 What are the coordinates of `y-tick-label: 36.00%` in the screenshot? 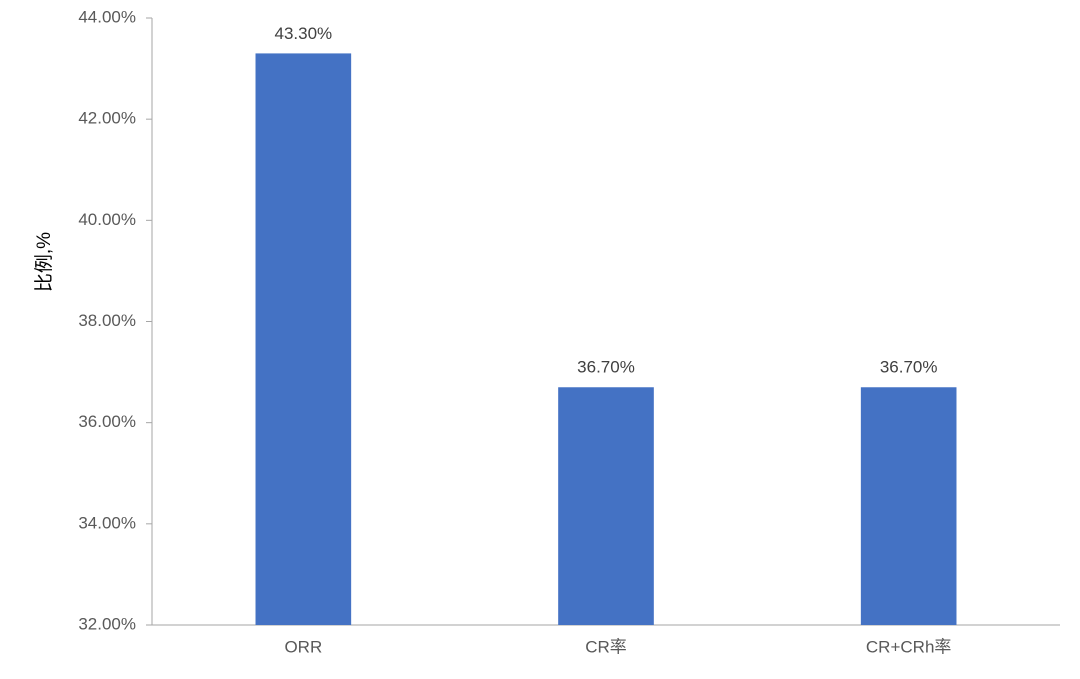 It's located at (107, 421).